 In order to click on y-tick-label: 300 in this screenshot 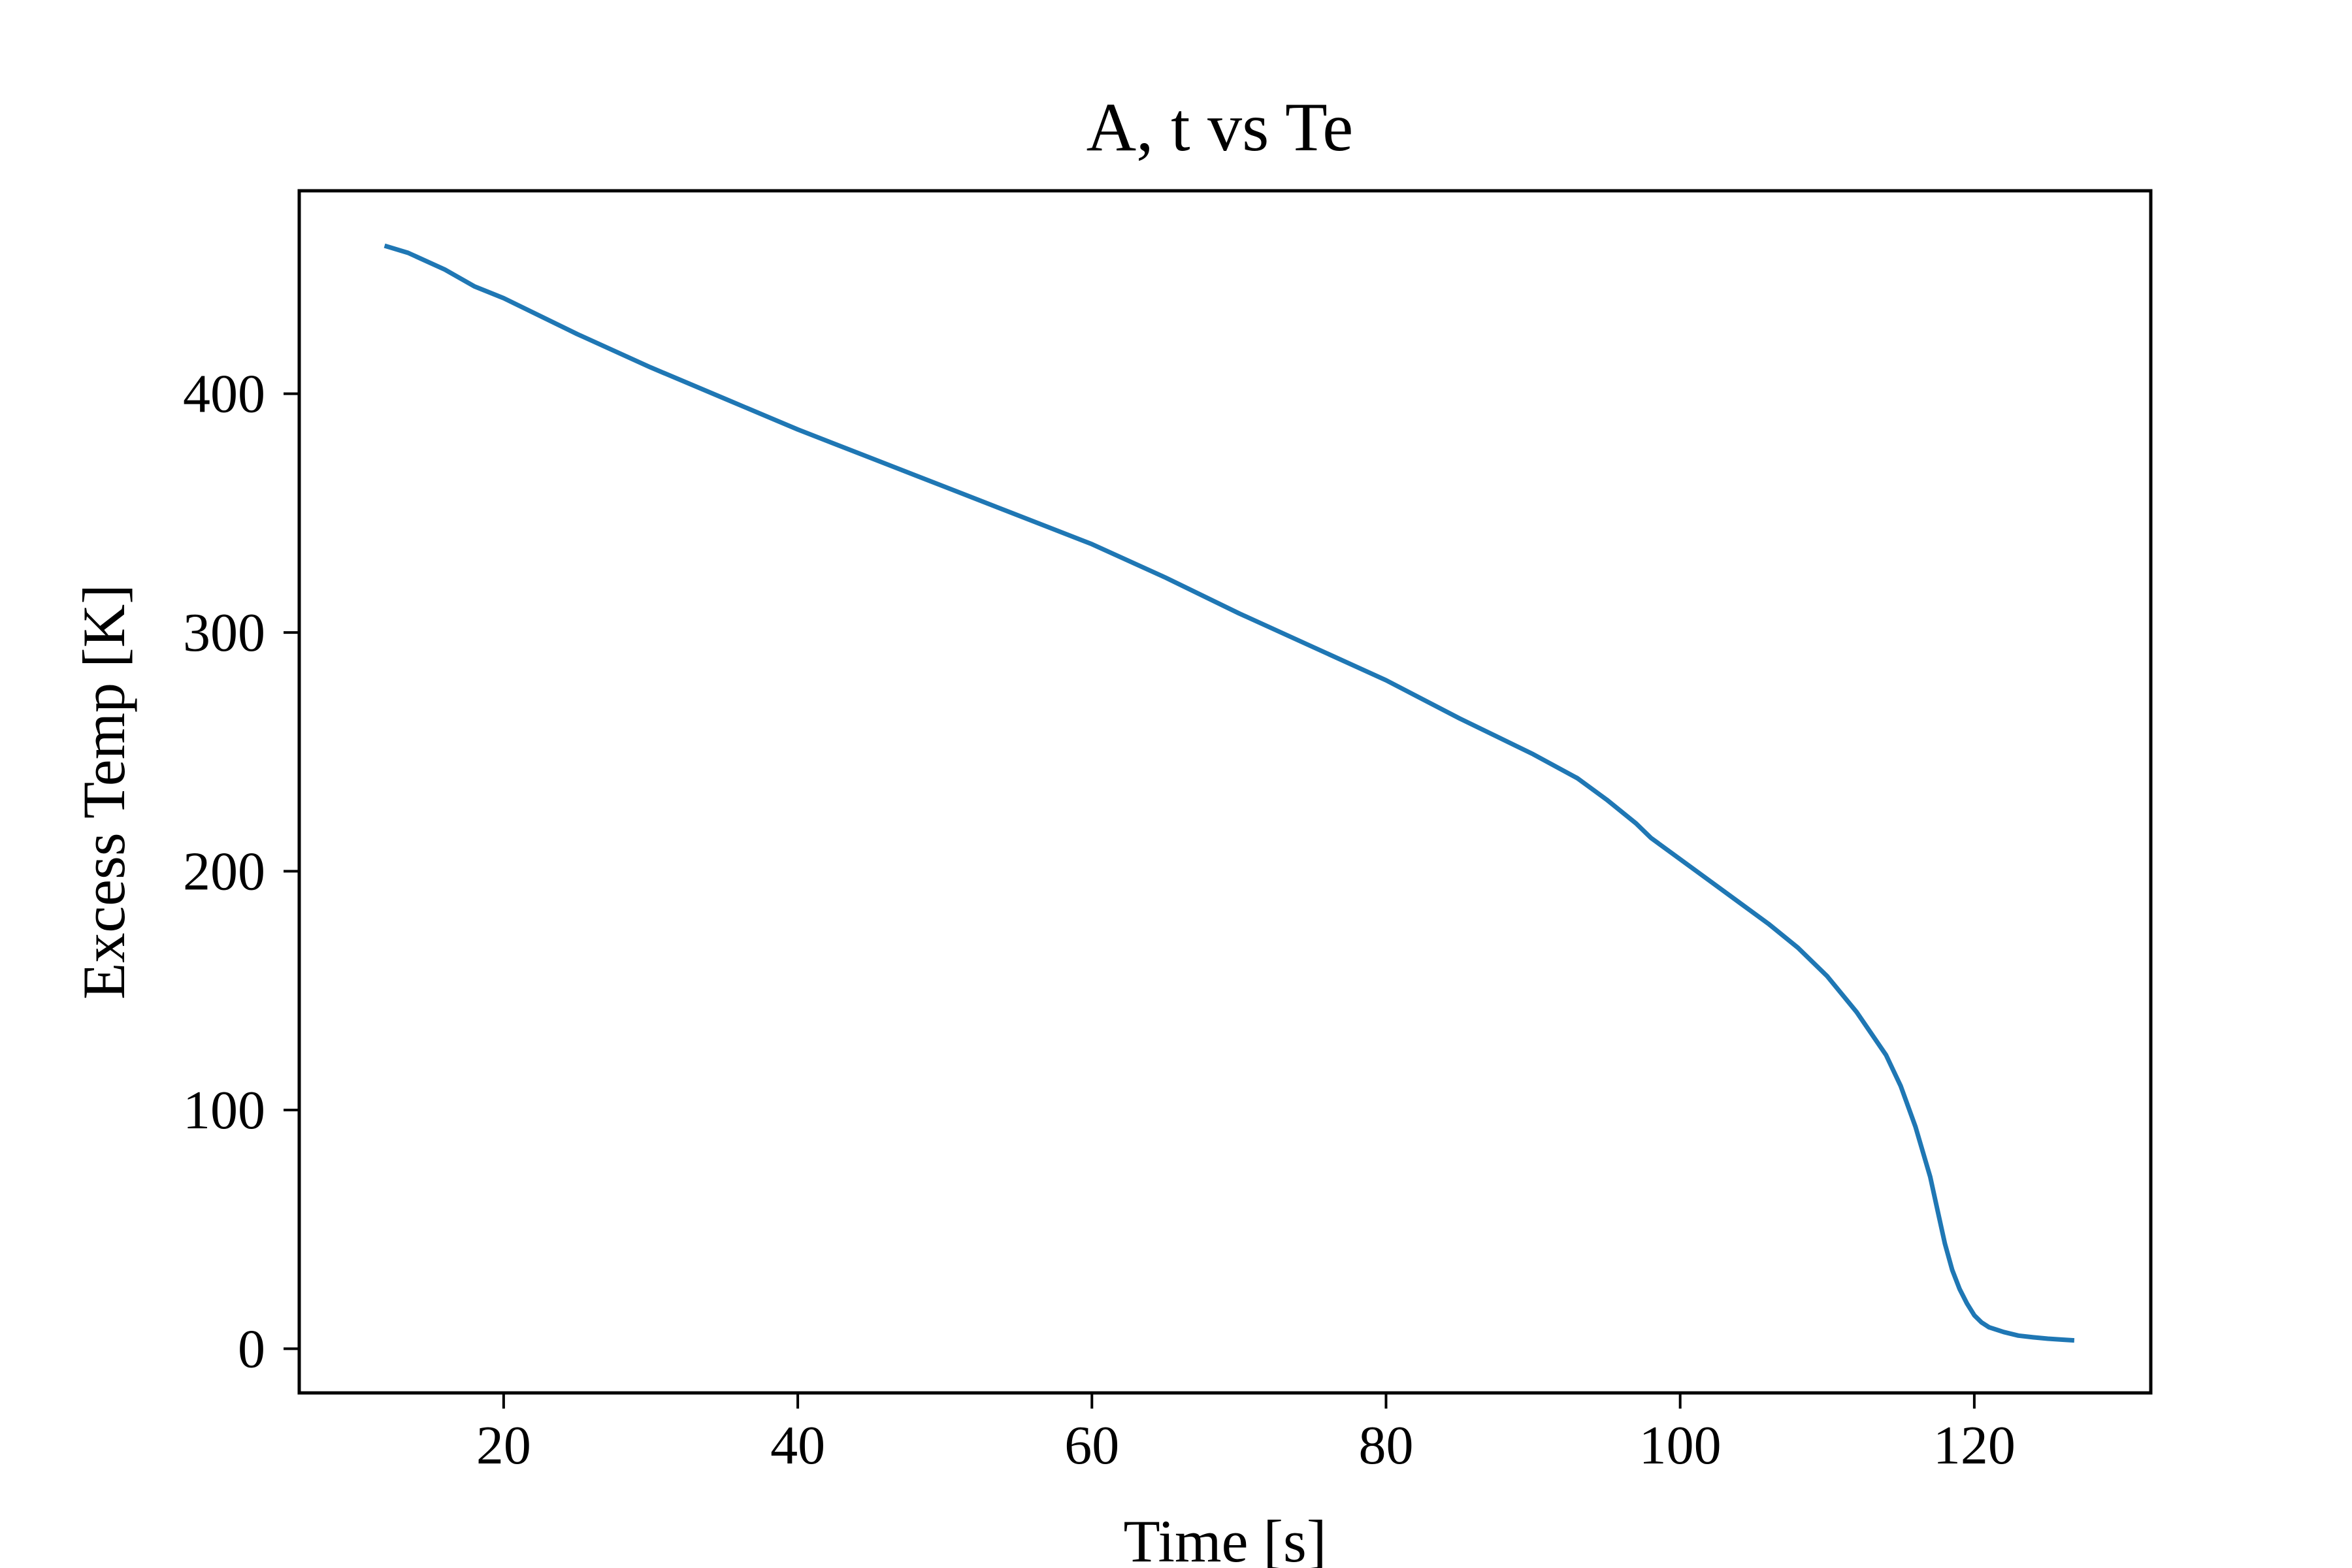, I will do `click(224, 632)`.